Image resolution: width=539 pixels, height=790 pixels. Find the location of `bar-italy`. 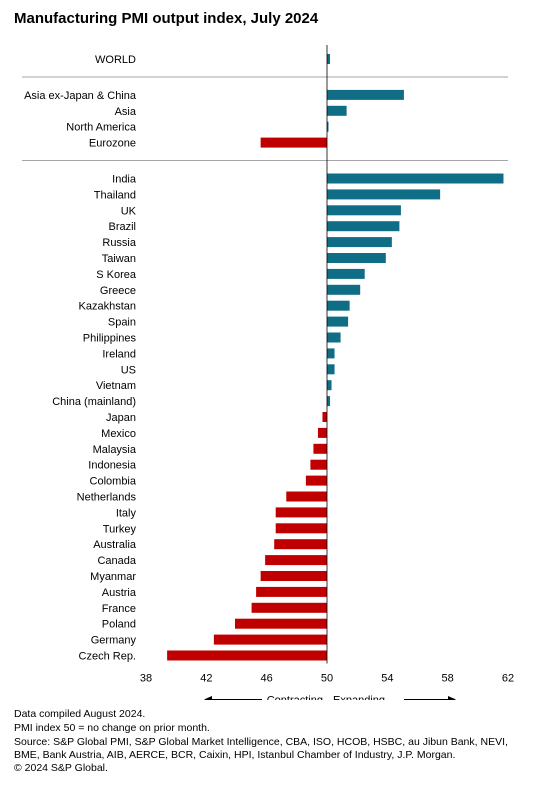

bar-italy is located at coordinates (301, 512).